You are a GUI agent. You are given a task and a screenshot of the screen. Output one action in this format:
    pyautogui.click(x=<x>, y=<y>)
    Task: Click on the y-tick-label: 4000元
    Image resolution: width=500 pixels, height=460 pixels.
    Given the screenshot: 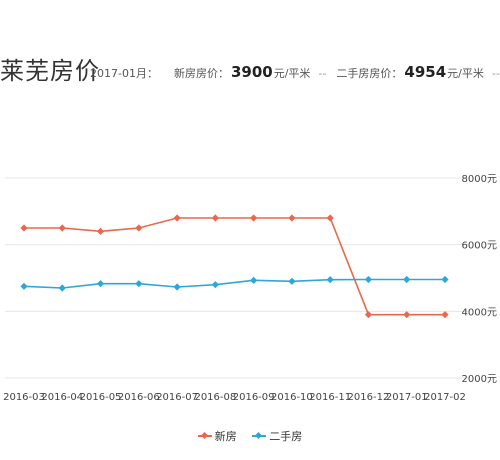 What is the action you would take?
    pyautogui.click(x=479, y=312)
    